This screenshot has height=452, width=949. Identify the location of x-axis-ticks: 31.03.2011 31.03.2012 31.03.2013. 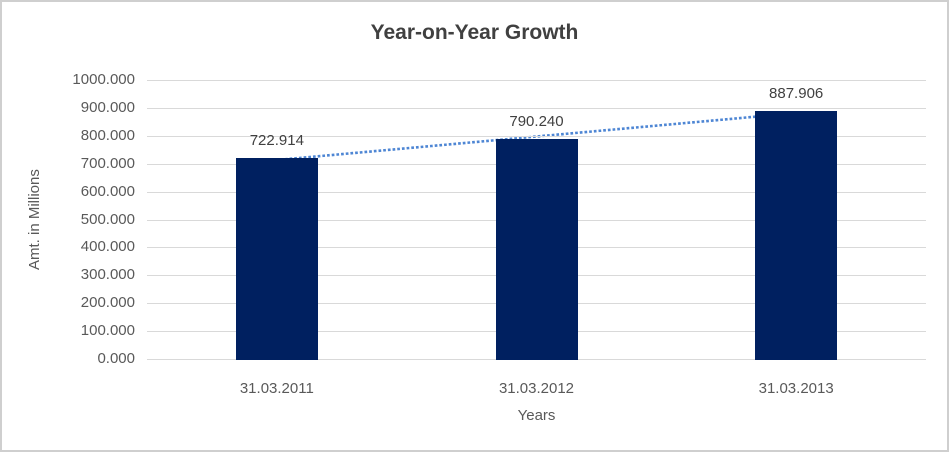
(536, 389).